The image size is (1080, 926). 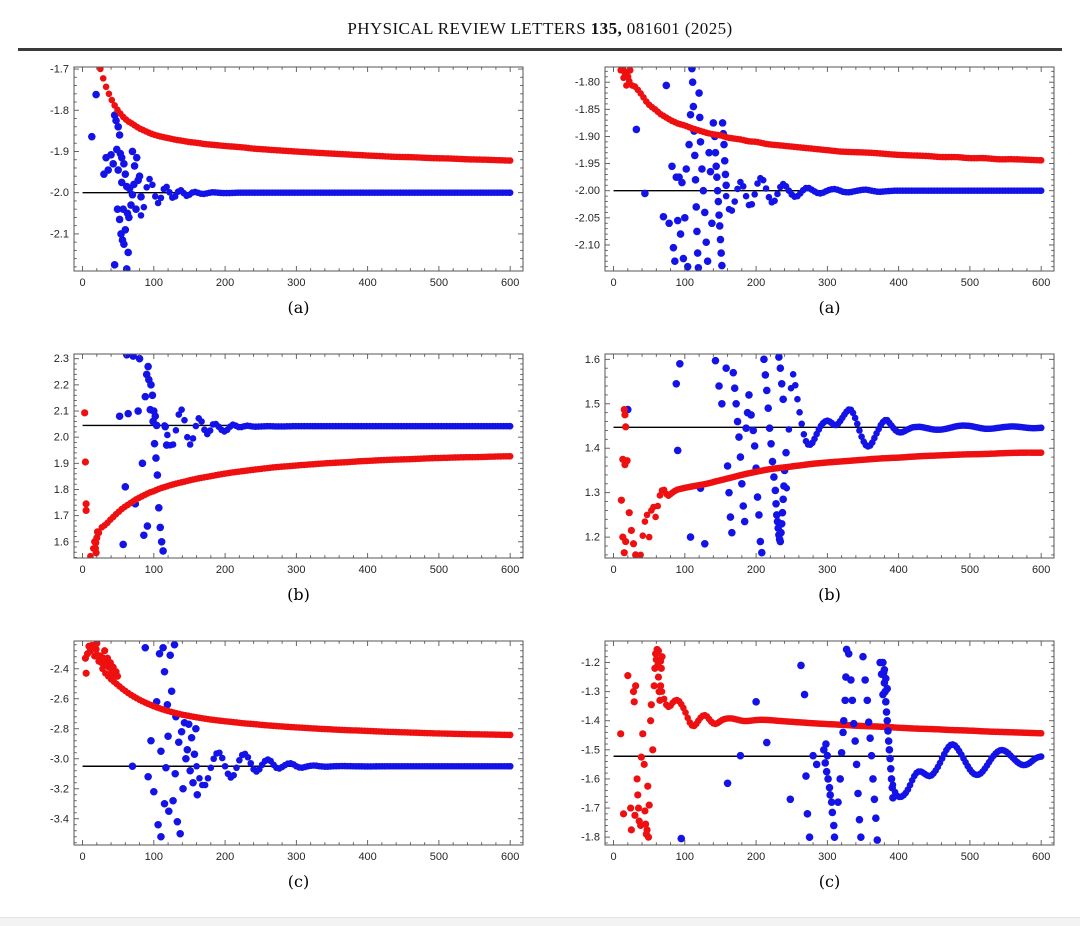 What do you see at coordinates (59, 729) in the screenshot?
I see `svg-text: -2.8` at bounding box center [59, 729].